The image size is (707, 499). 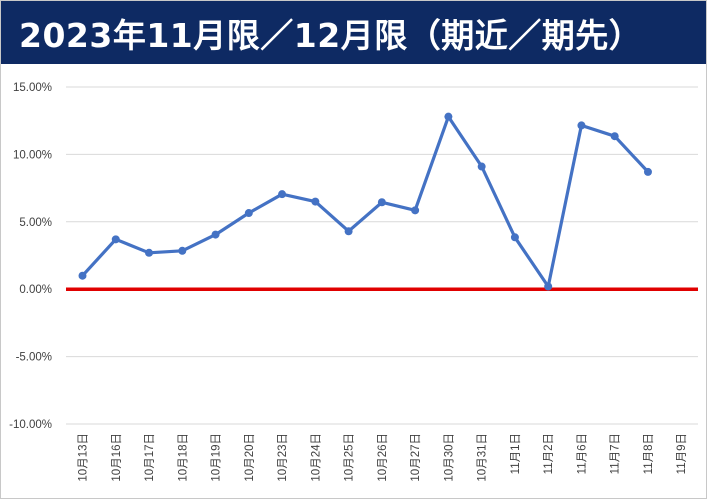 I want to click on x-tick-label: 10月20日, so click(x=250, y=457).